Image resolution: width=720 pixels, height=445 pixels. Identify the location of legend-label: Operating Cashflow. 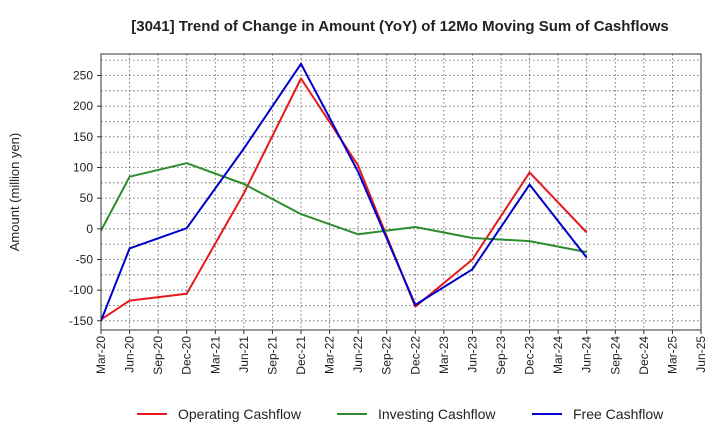
(240, 414).